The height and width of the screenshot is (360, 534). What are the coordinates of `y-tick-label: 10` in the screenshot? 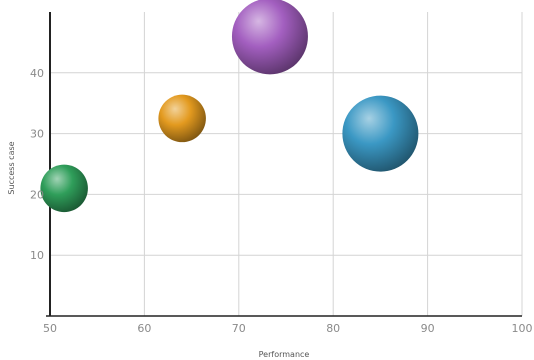 It's located at (37, 255).